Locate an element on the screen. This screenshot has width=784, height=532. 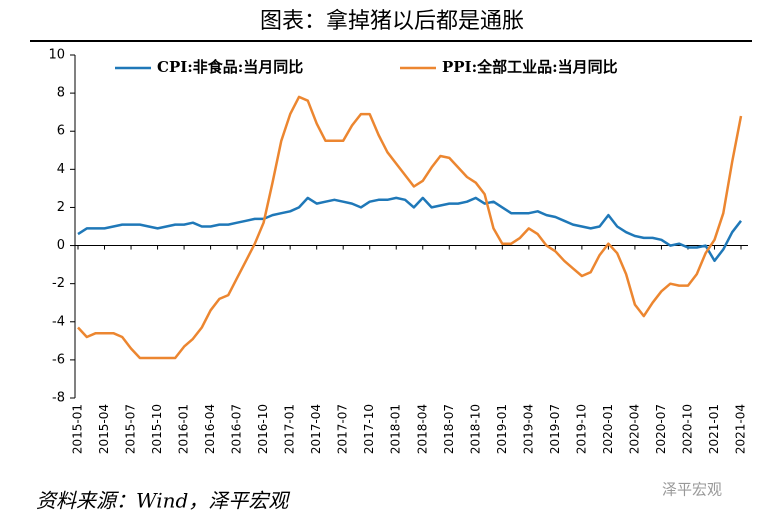
x-tick-label: 2015-07 is located at coordinates (131, 429).